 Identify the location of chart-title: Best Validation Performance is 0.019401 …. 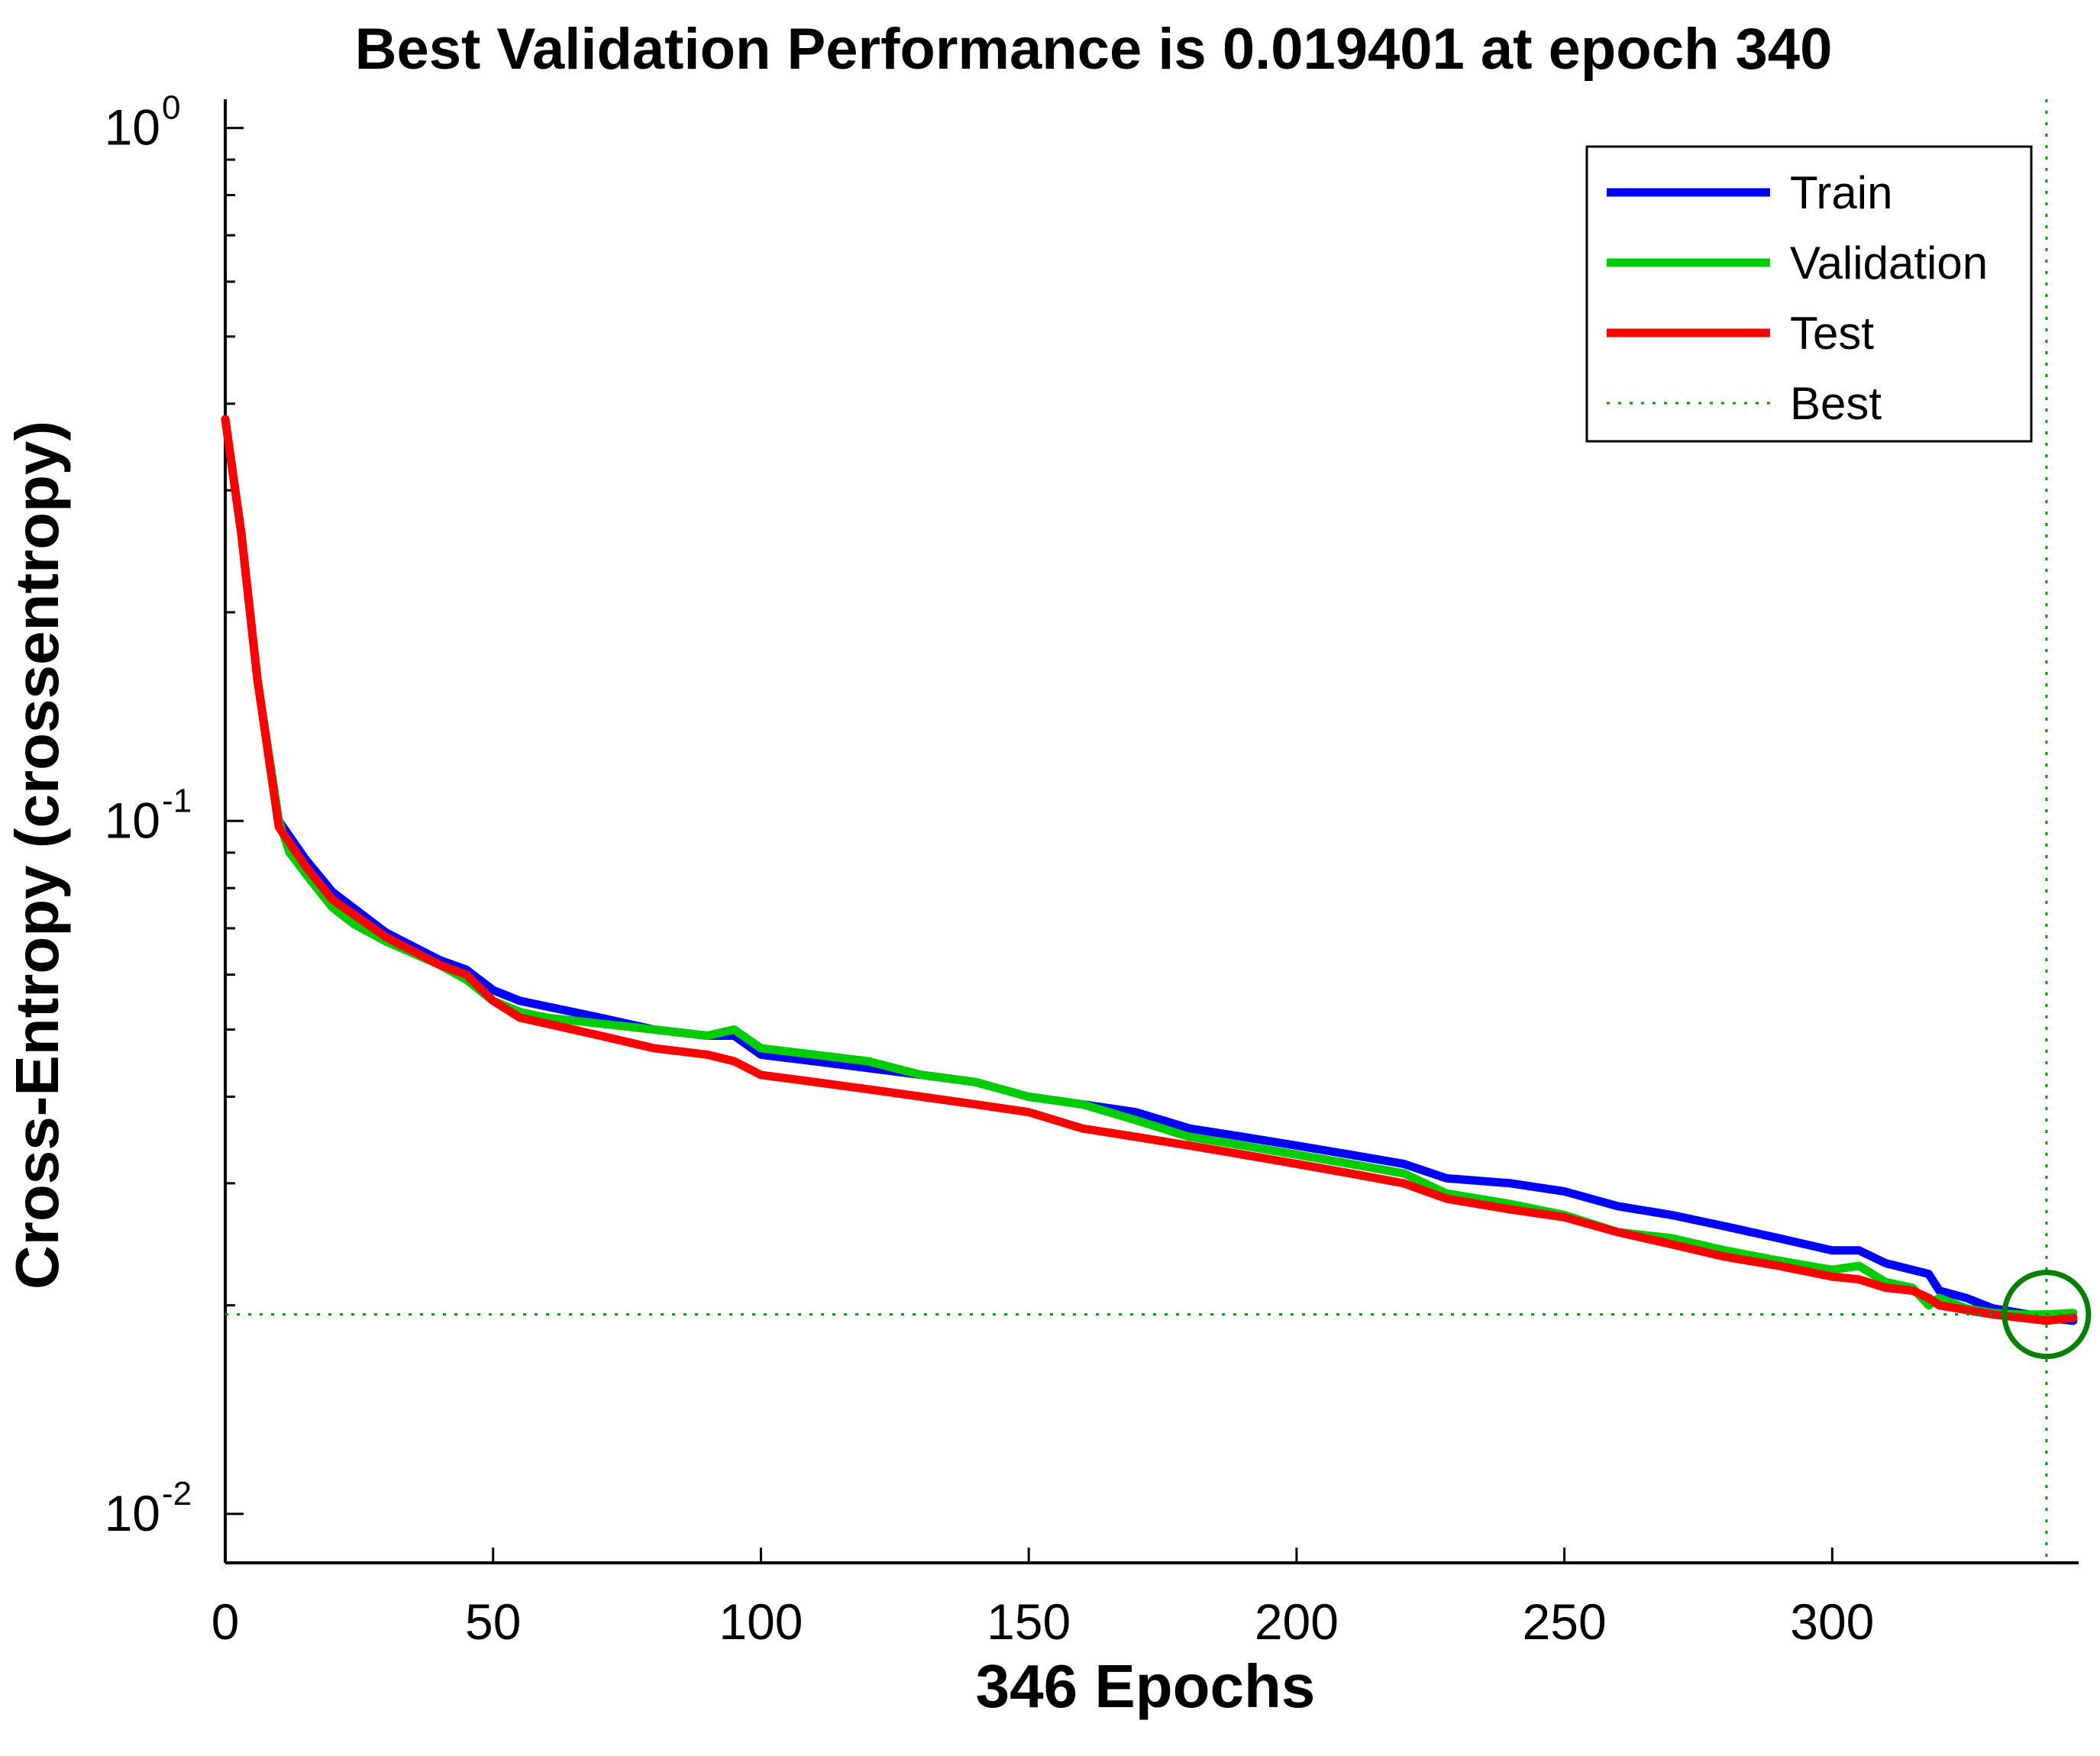
(1094, 49).